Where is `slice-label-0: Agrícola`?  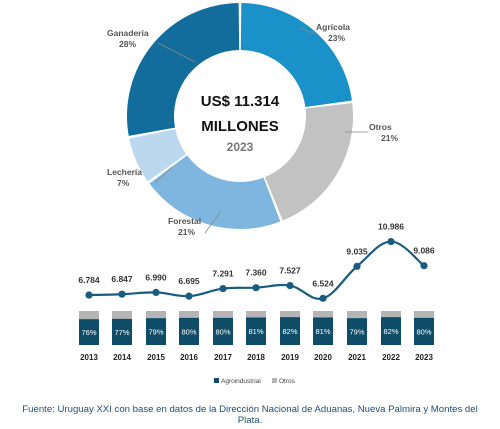
slice-label-0: Agrícola is located at coordinates (333, 27).